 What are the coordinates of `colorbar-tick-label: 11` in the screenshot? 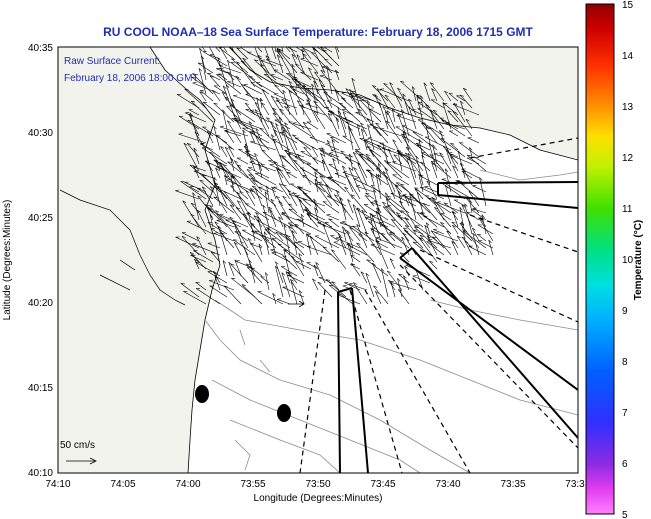 It's located at (627, 209).